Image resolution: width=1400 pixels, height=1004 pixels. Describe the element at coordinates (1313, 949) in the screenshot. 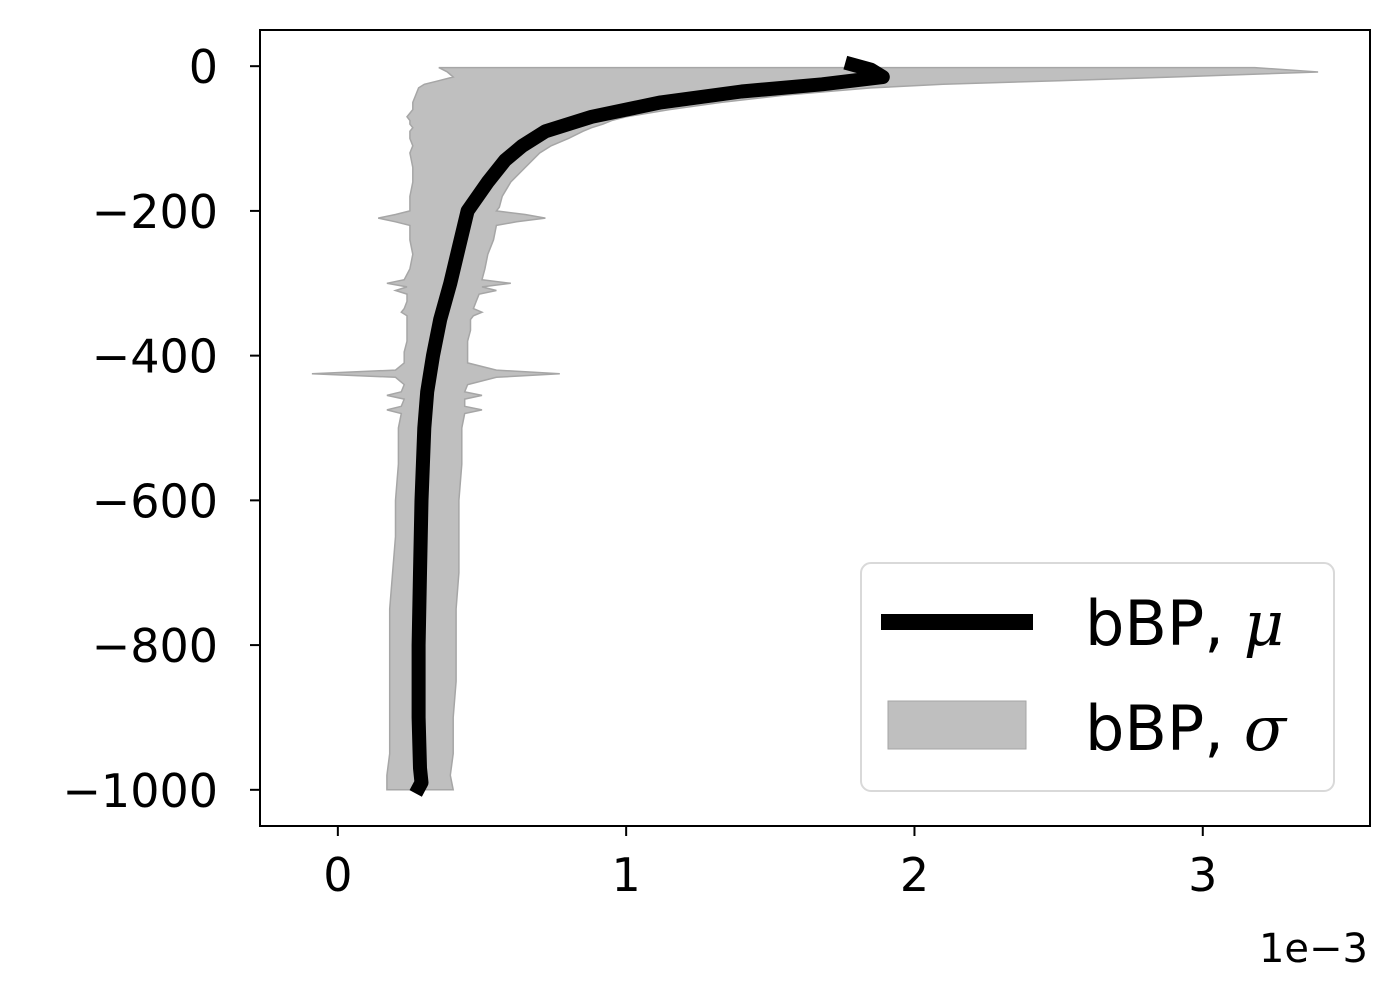

I see `x-axis-offset-label: 1e−3` at that location.